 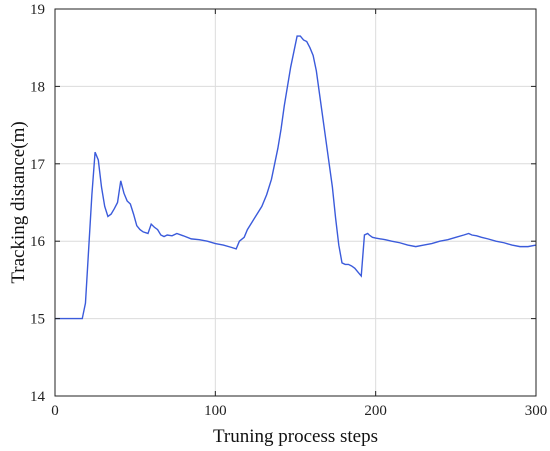 I want to click on x-tick-label: 300, so click(x=536, y=411).